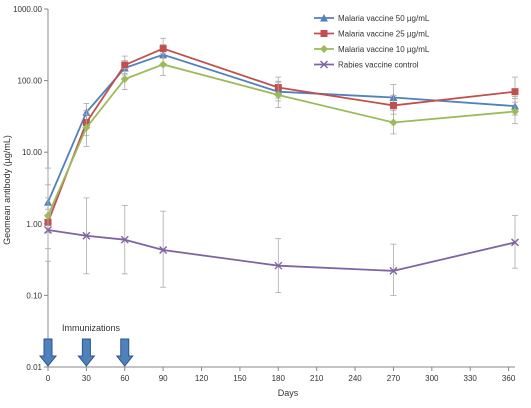 Image resolution: width=531 pixels, height=408 pixels. What do you see at coordinates (34, 224) in the screenshot?
I see `y-tick-label: 1.00` at bounding box center [34, 224].